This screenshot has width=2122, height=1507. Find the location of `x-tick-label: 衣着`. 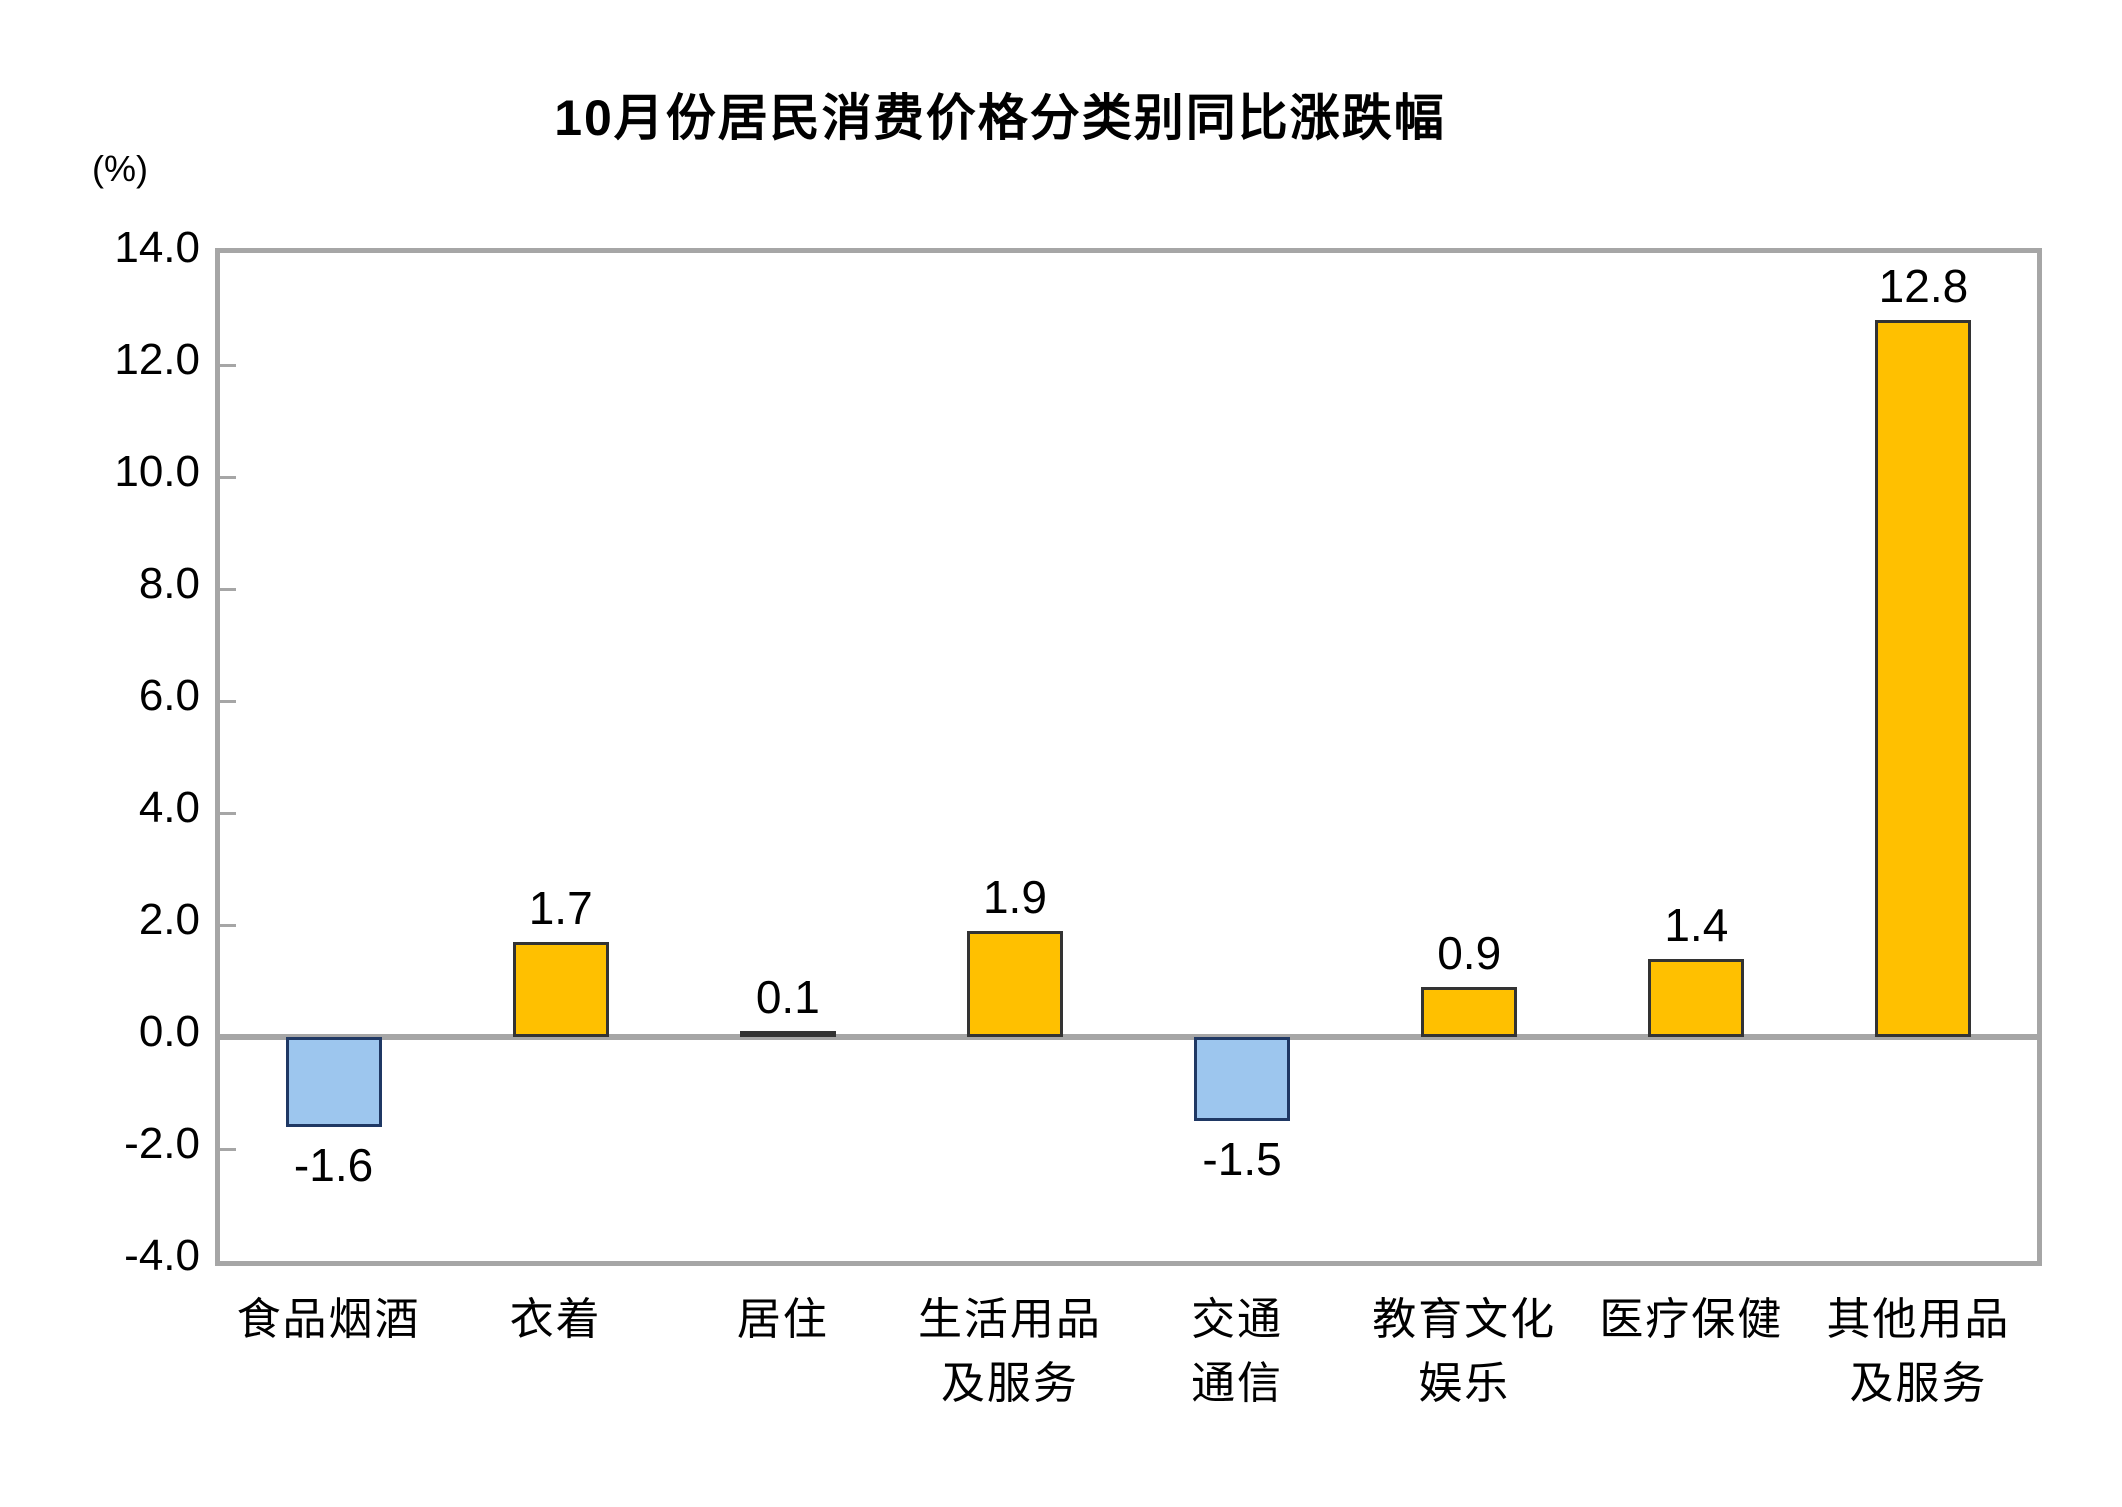

x-tick-label: 衣着 is located at coordinates (555, 1319).